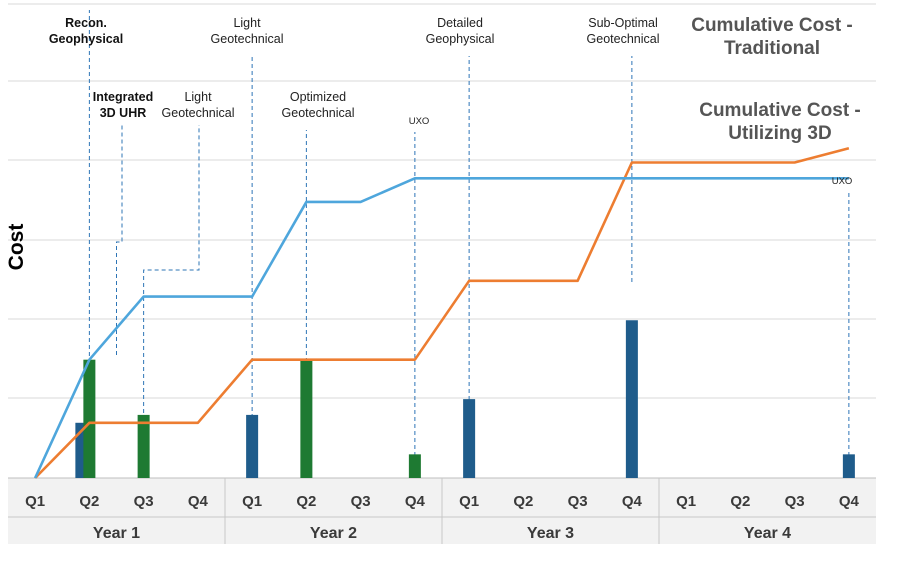 Image resolution: width=897 pixels, height=562 pixels. I want to click on x-tick-q4-15: Q4, so click(849, 501).